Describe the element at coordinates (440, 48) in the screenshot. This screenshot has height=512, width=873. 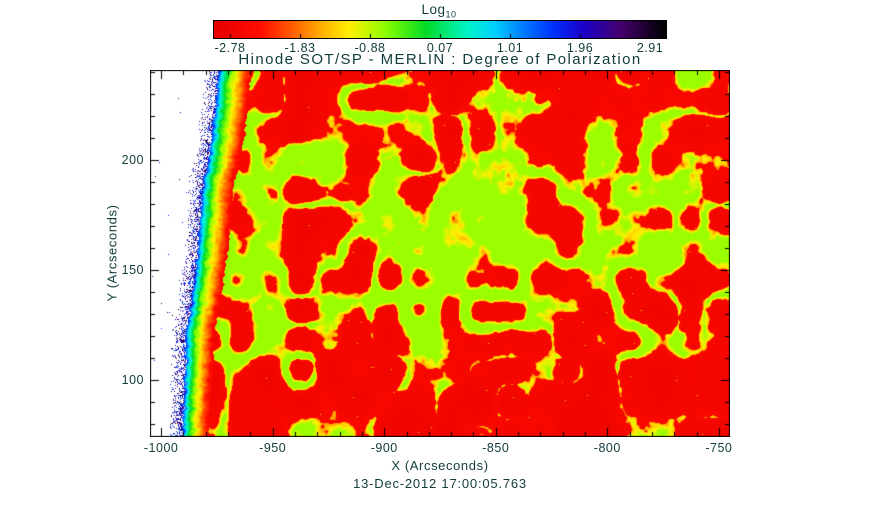
I see `colorbar-tick-label: 0.07` at that location.